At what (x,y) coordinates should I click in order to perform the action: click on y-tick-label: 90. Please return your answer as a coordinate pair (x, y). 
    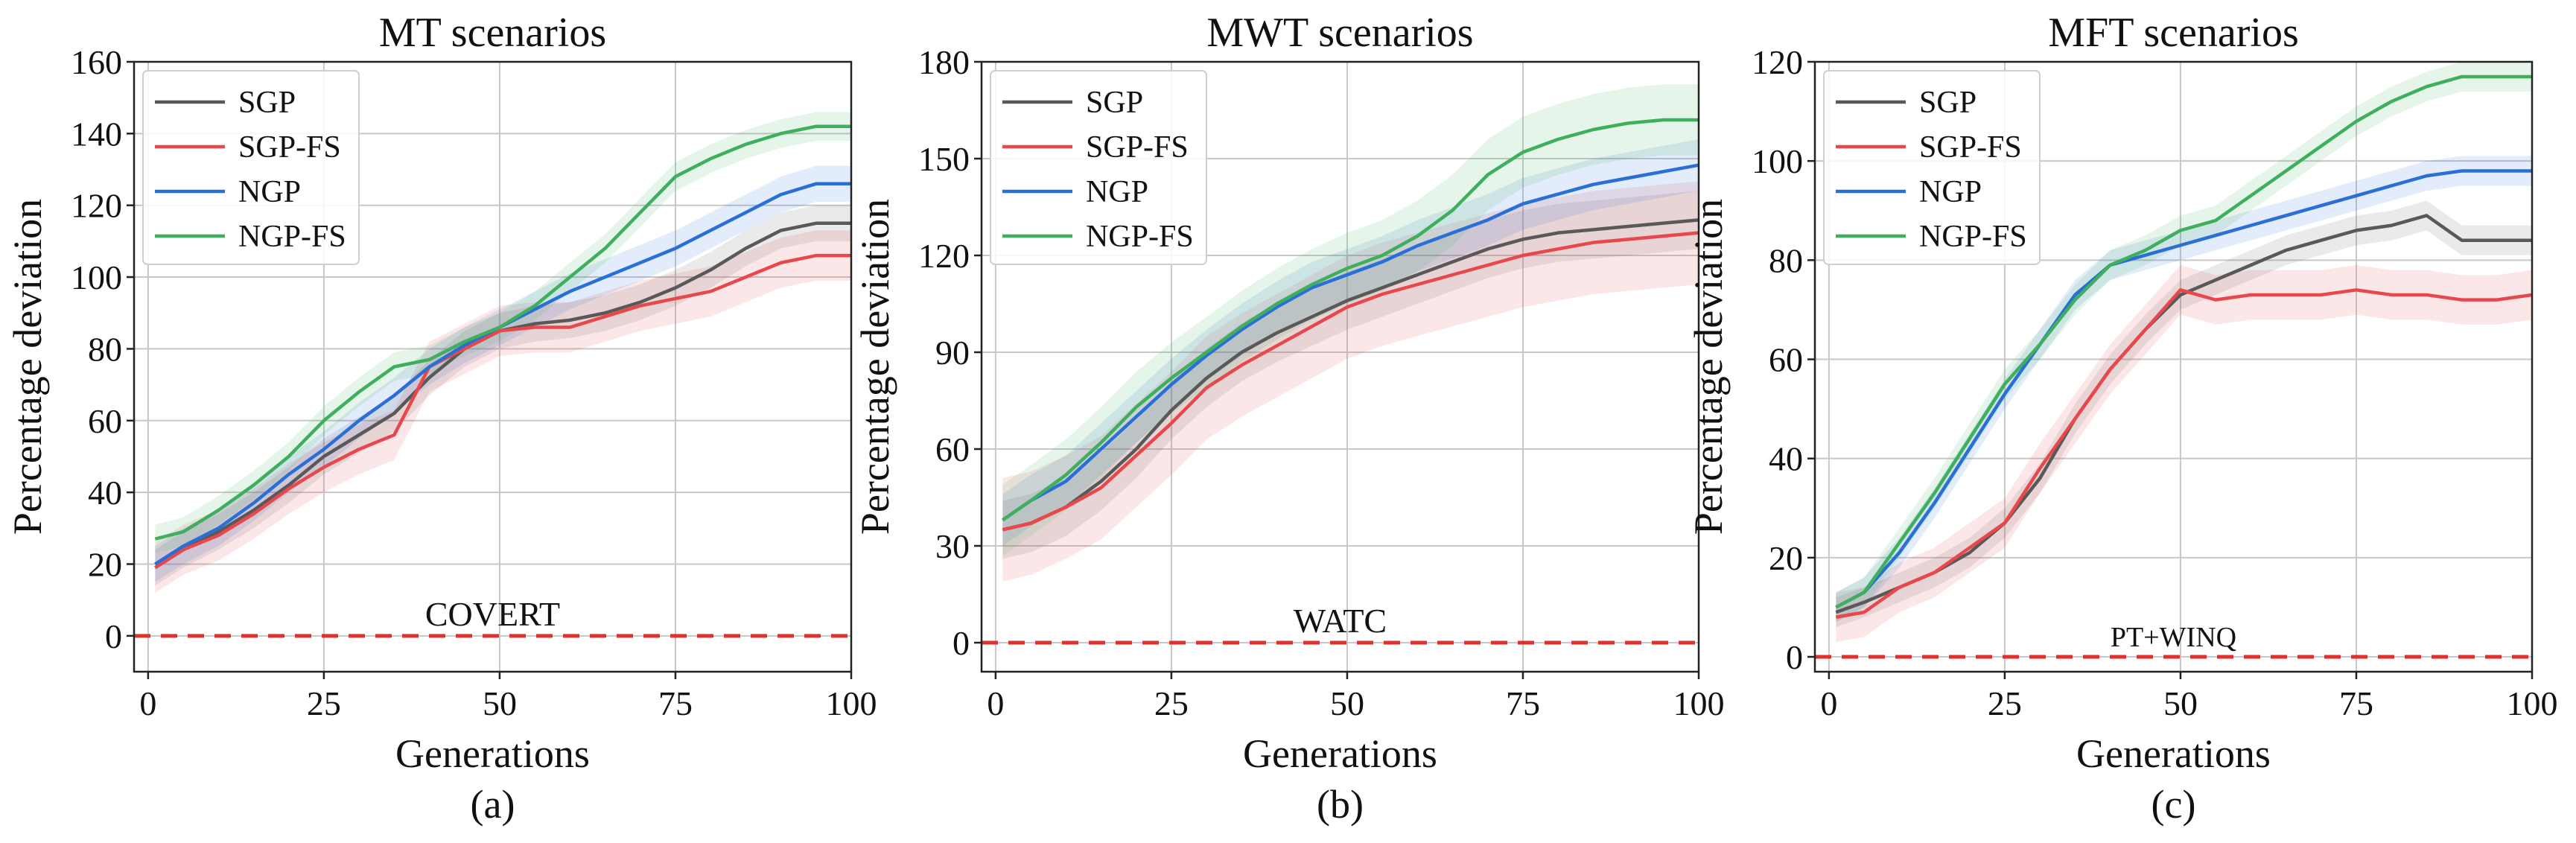
    Looking at the image, I should click on (952, 353).